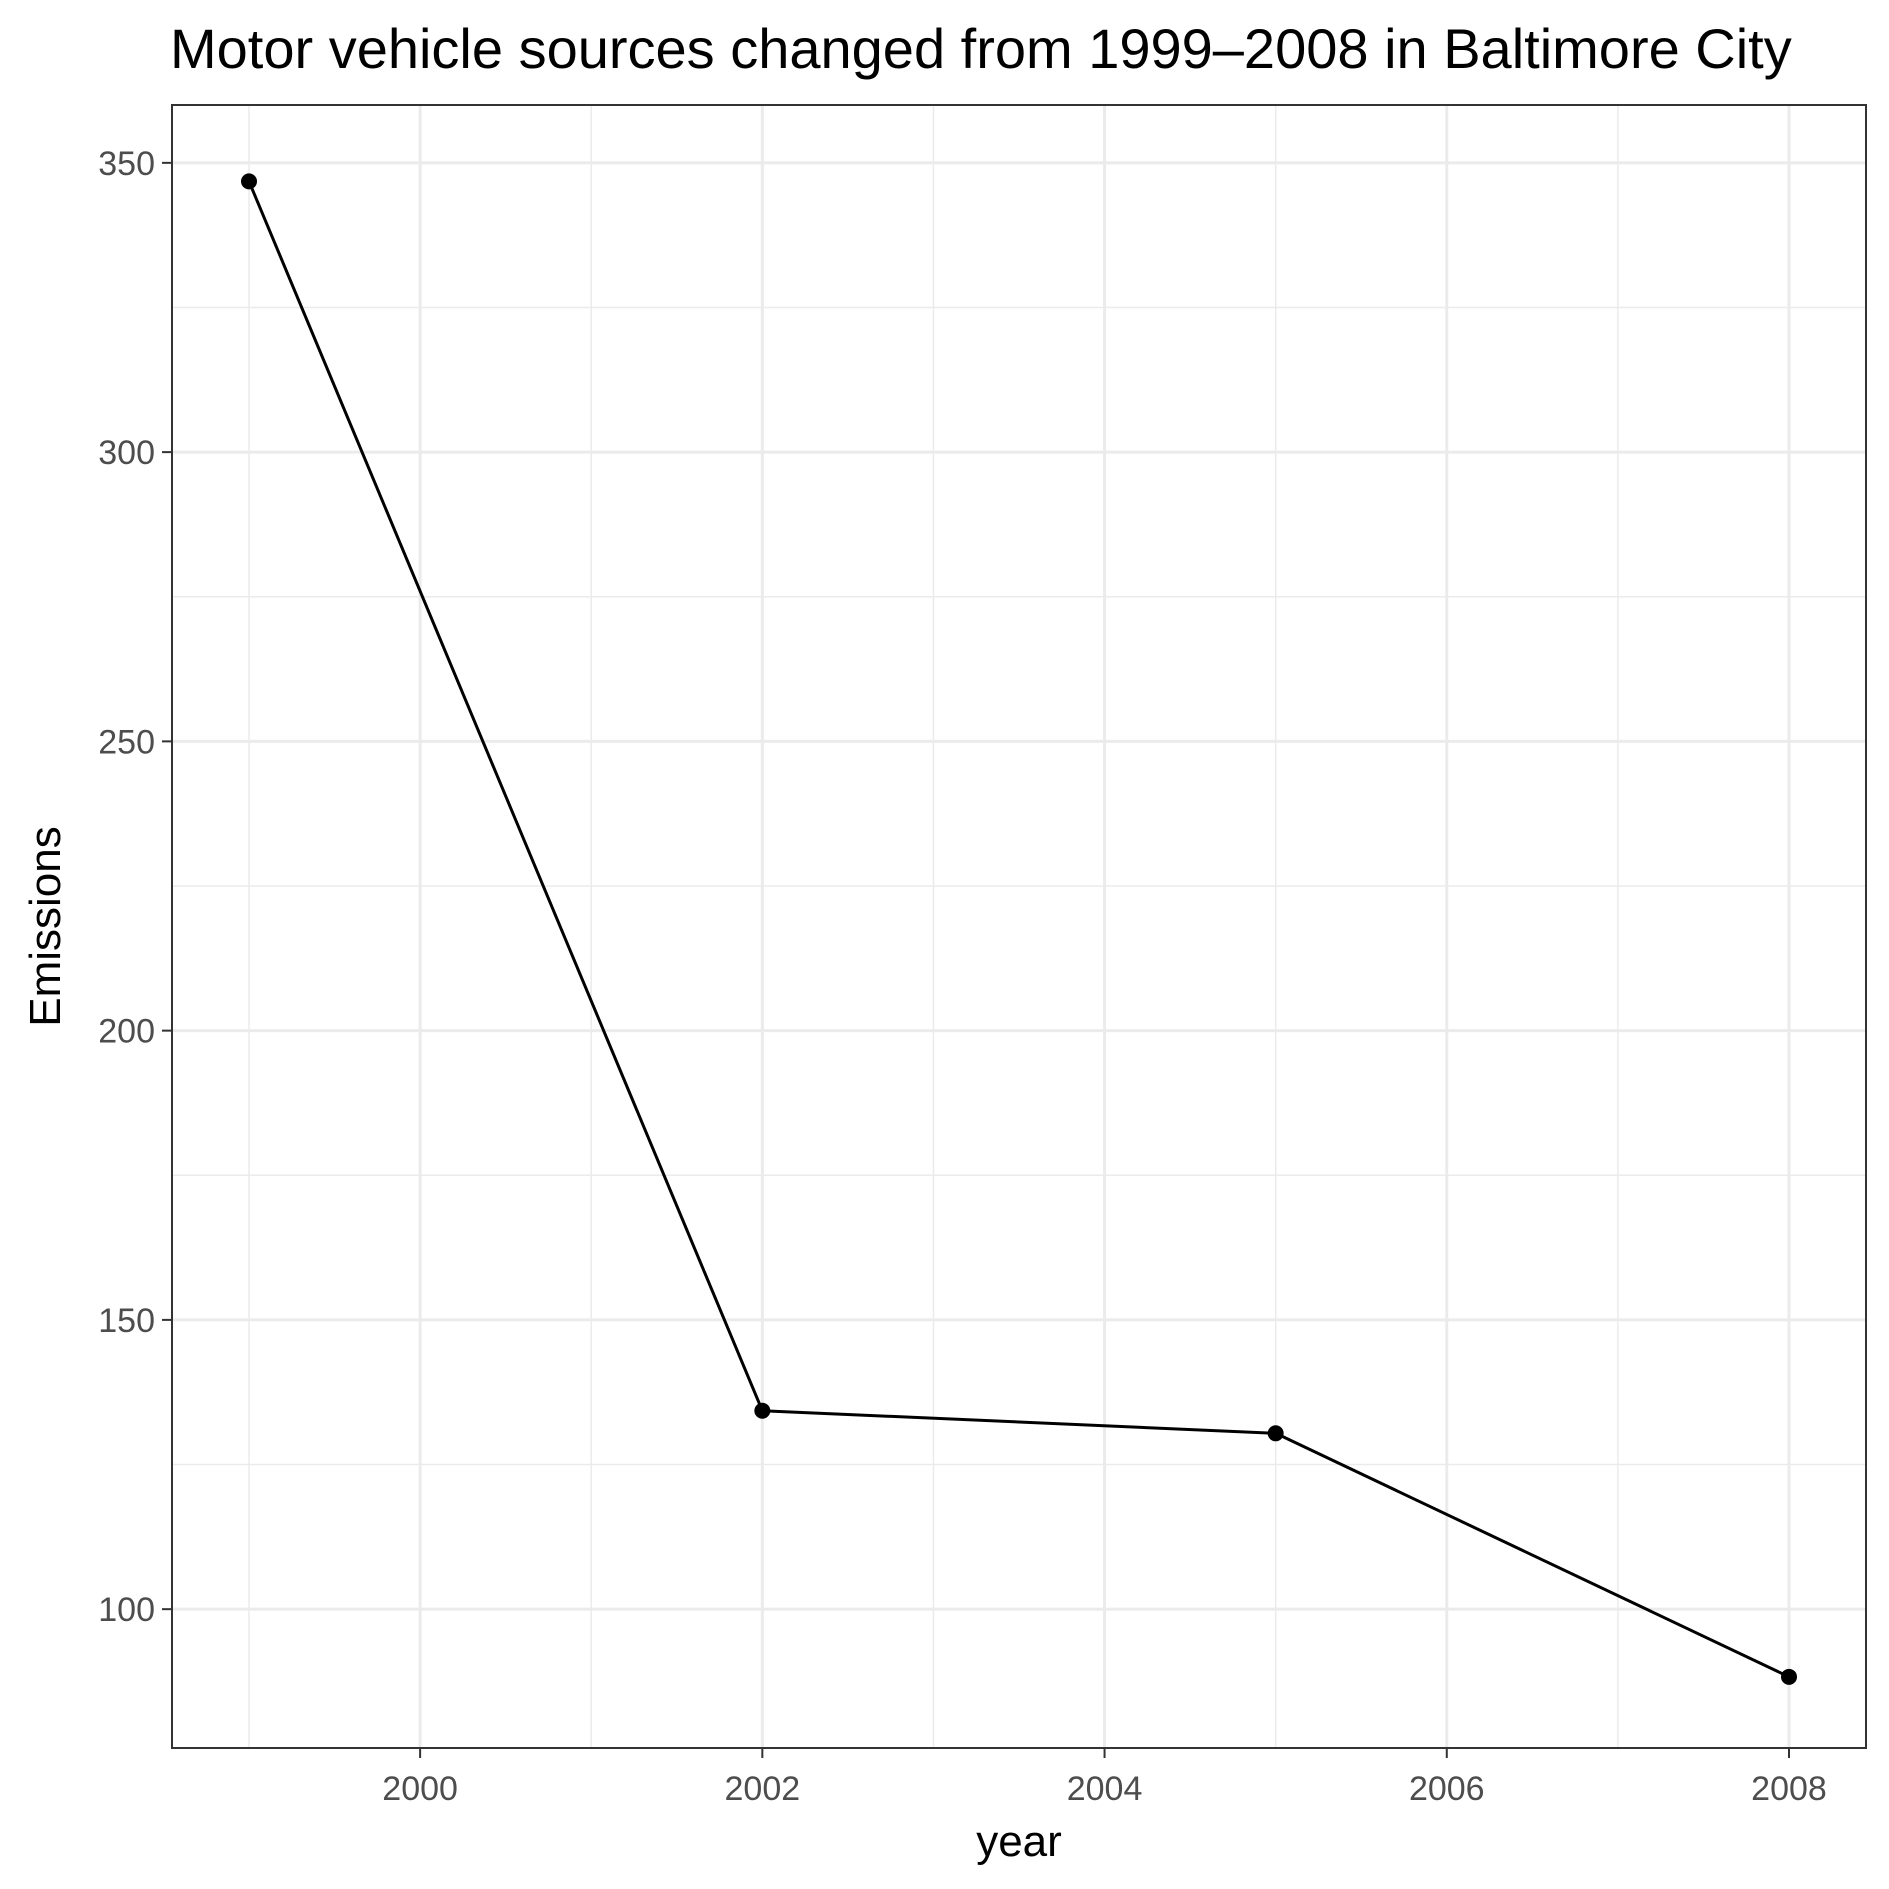  Describe the element at coordinates (126, 164) in the screenshot. I see `y-tick-label: 350` at that location.